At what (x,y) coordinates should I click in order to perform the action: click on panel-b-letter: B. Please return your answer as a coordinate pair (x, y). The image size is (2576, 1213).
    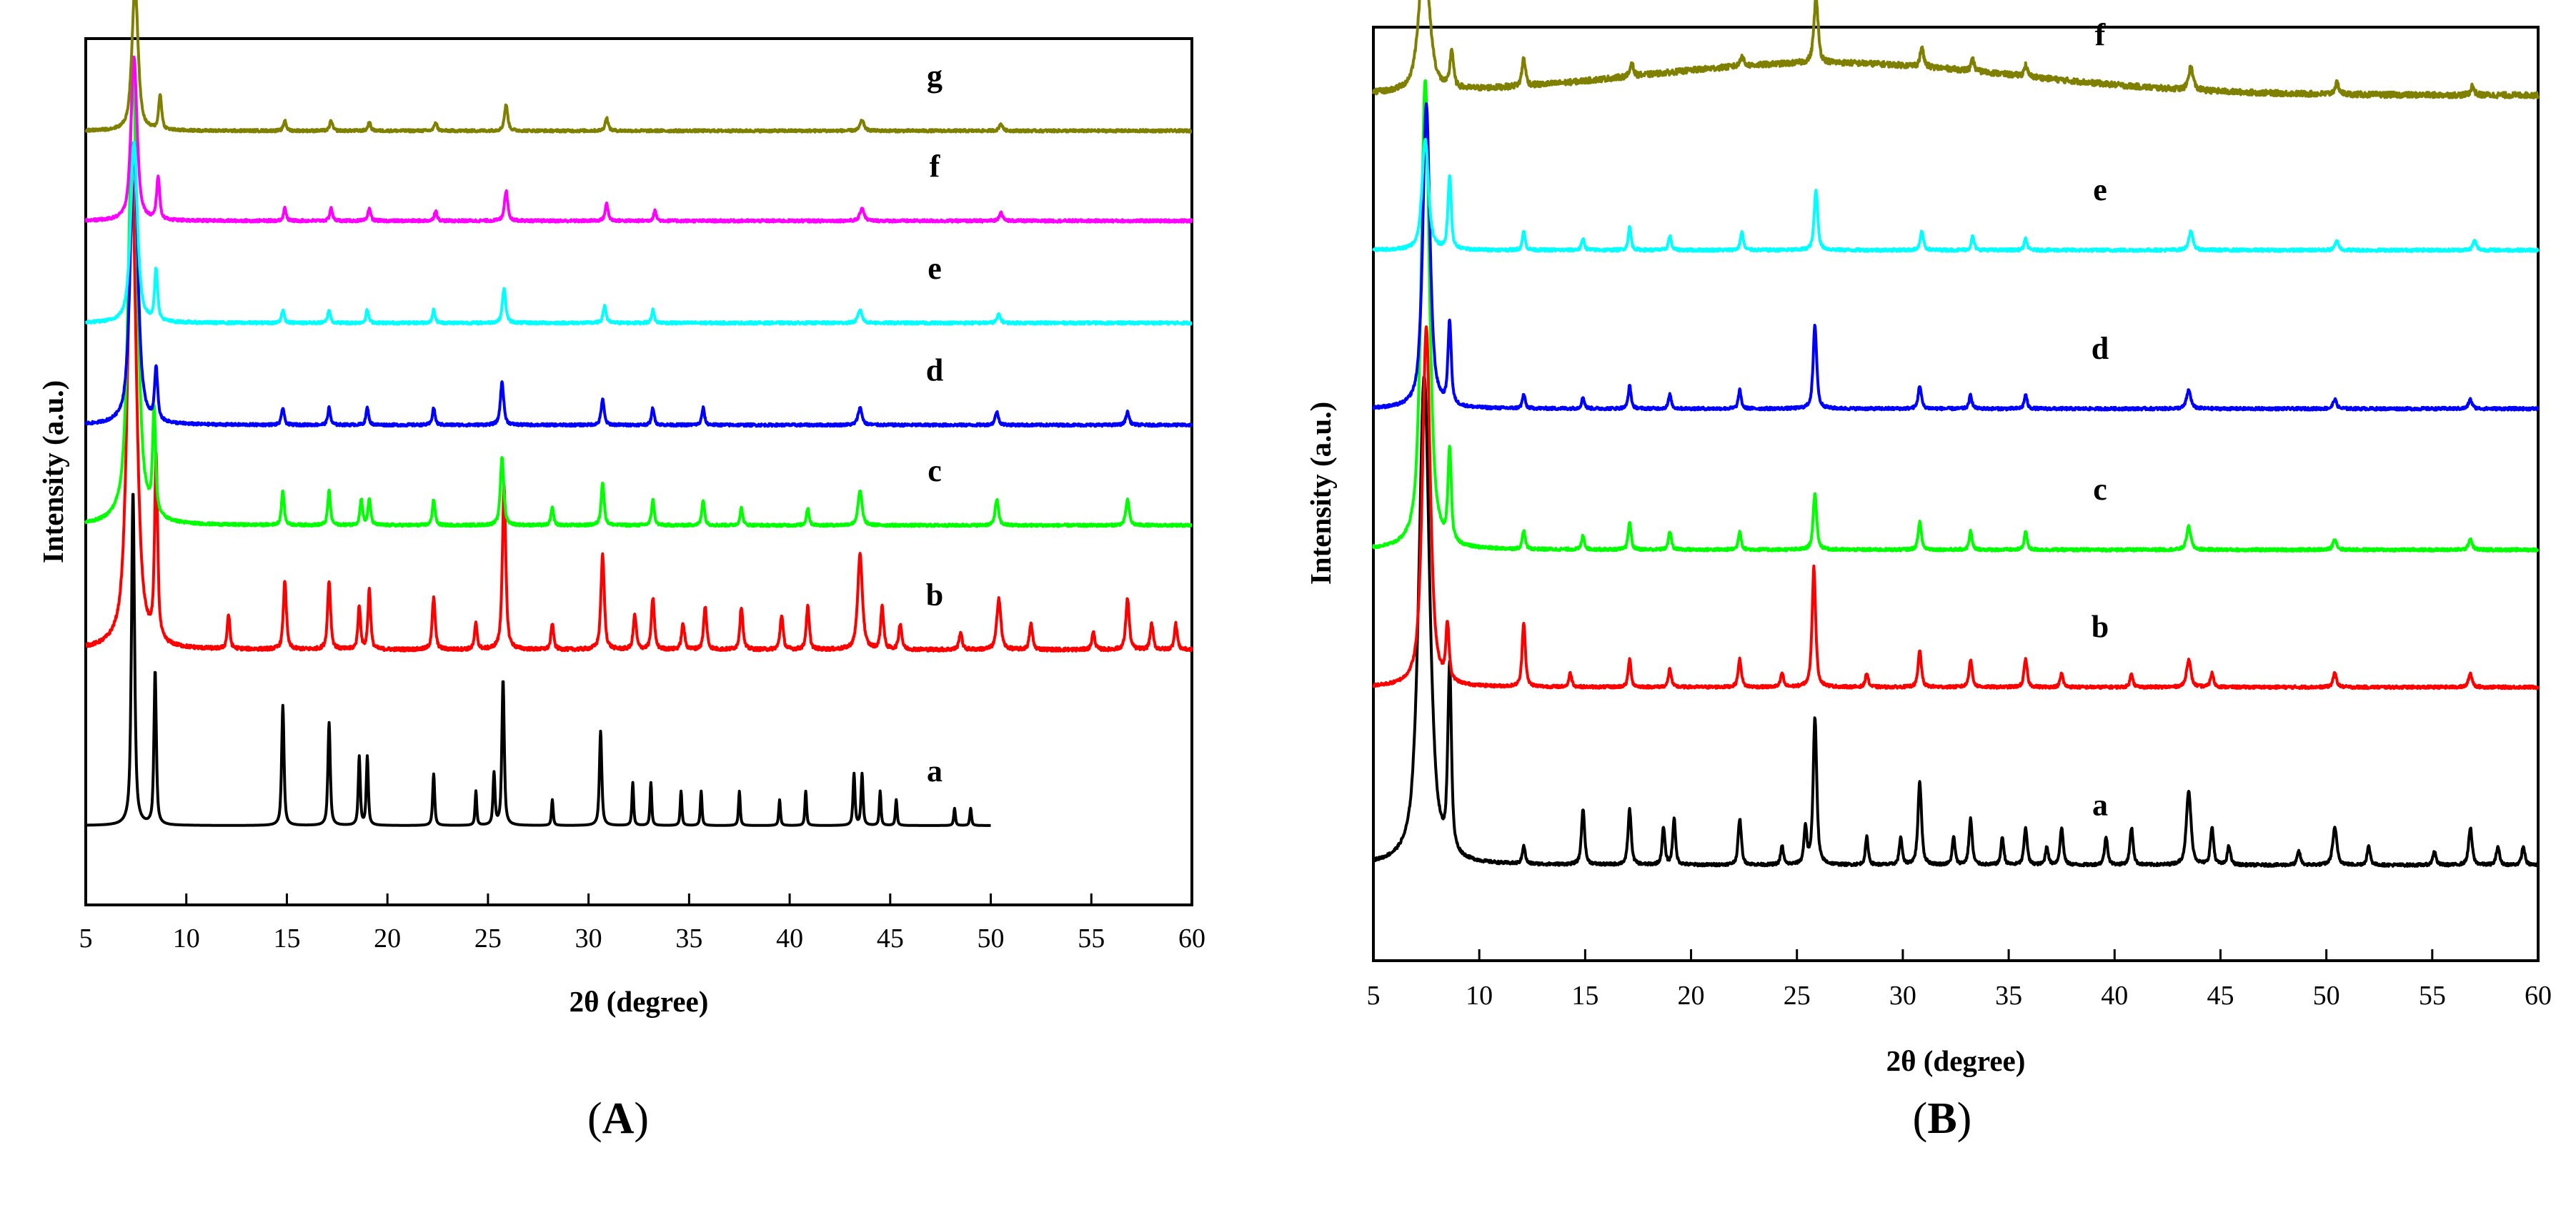
    Looking at the image, I should click on (1941, 1118).